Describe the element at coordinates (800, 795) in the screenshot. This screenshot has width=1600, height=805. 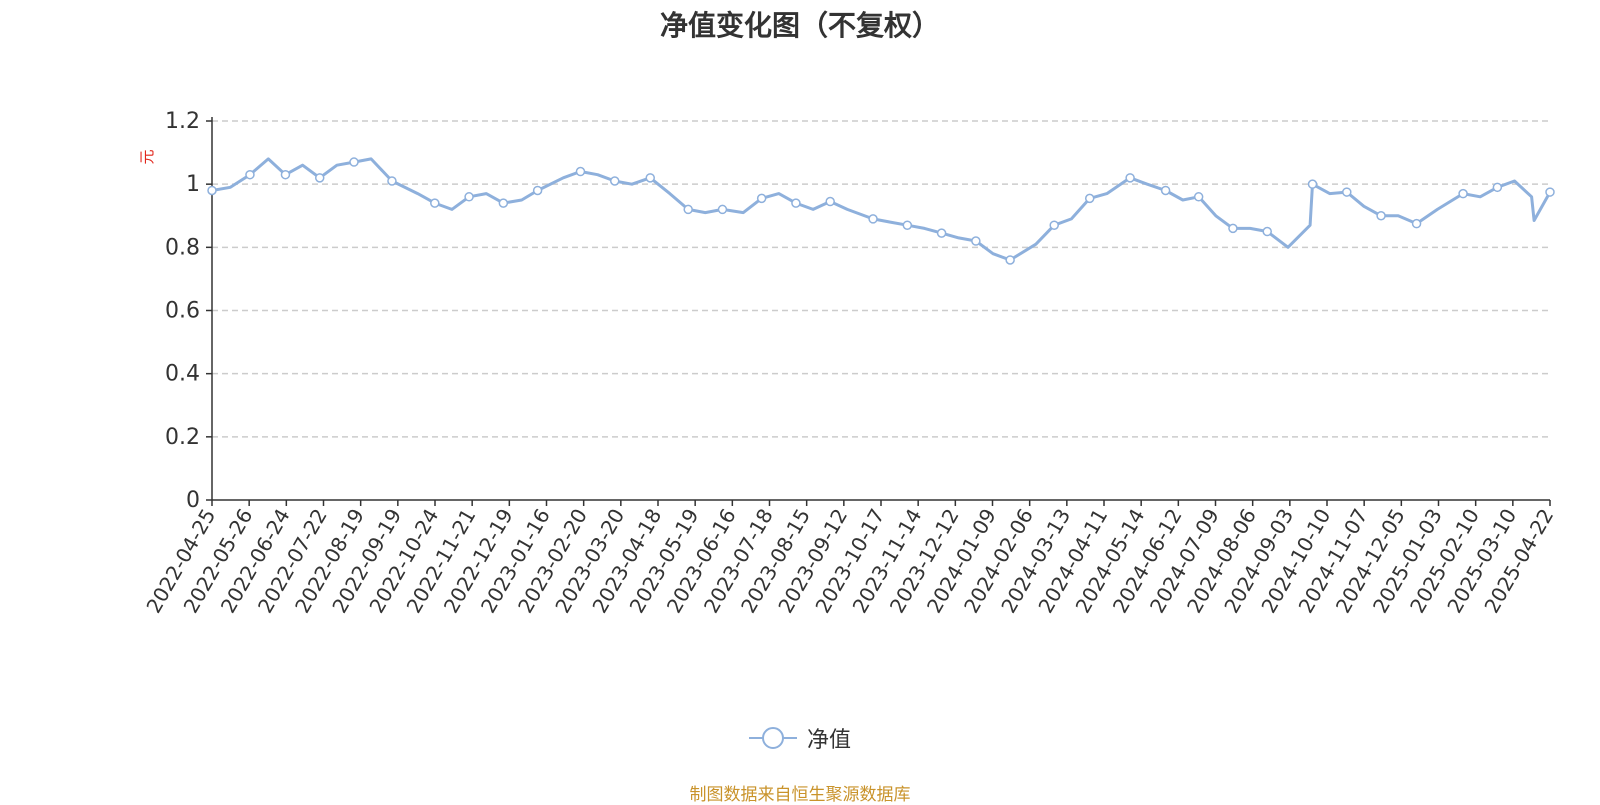
I see `source-footnote: 制图数据来自恒生聚源数据库` at that location.